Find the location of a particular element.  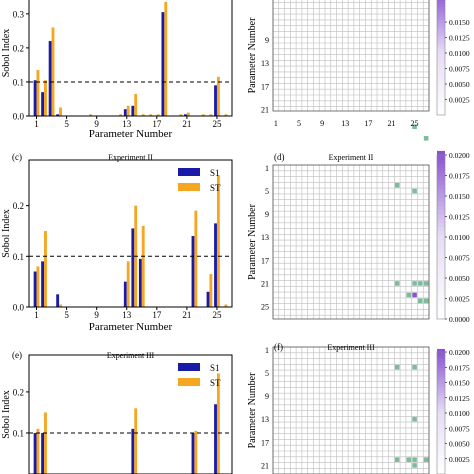

heatmap-cell-p24-p20 is located at coordinates (409, 459).